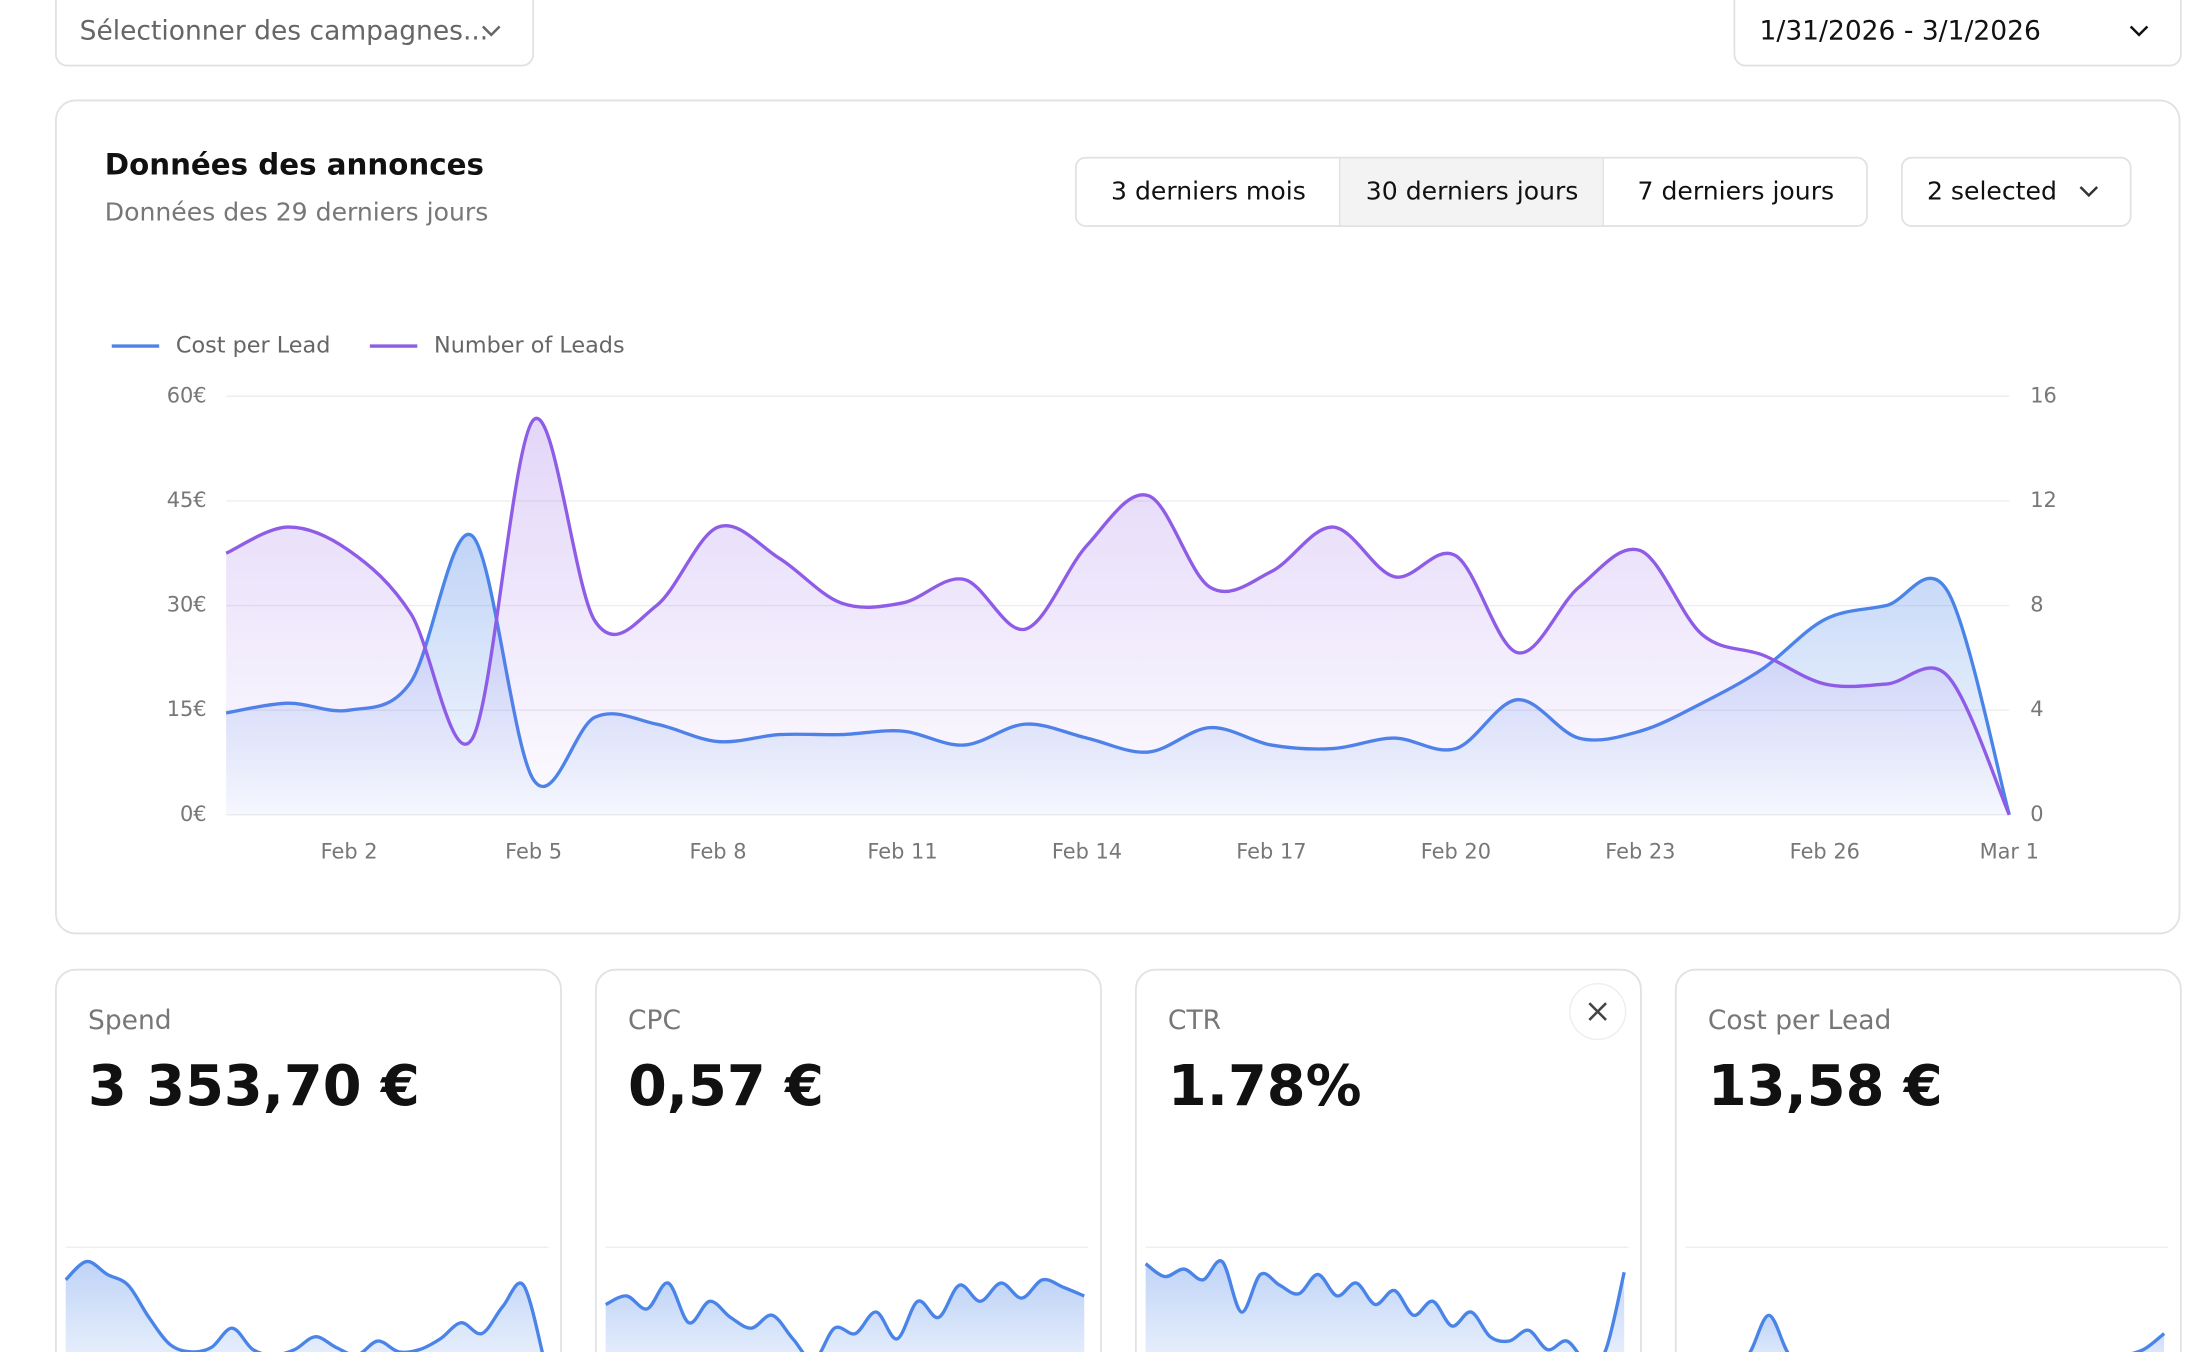  What do you see at coordinates (1799, 1020) in the screenshot?
I see `kpi-label: Cost per Lead` at bounding box center [1799, 1020].